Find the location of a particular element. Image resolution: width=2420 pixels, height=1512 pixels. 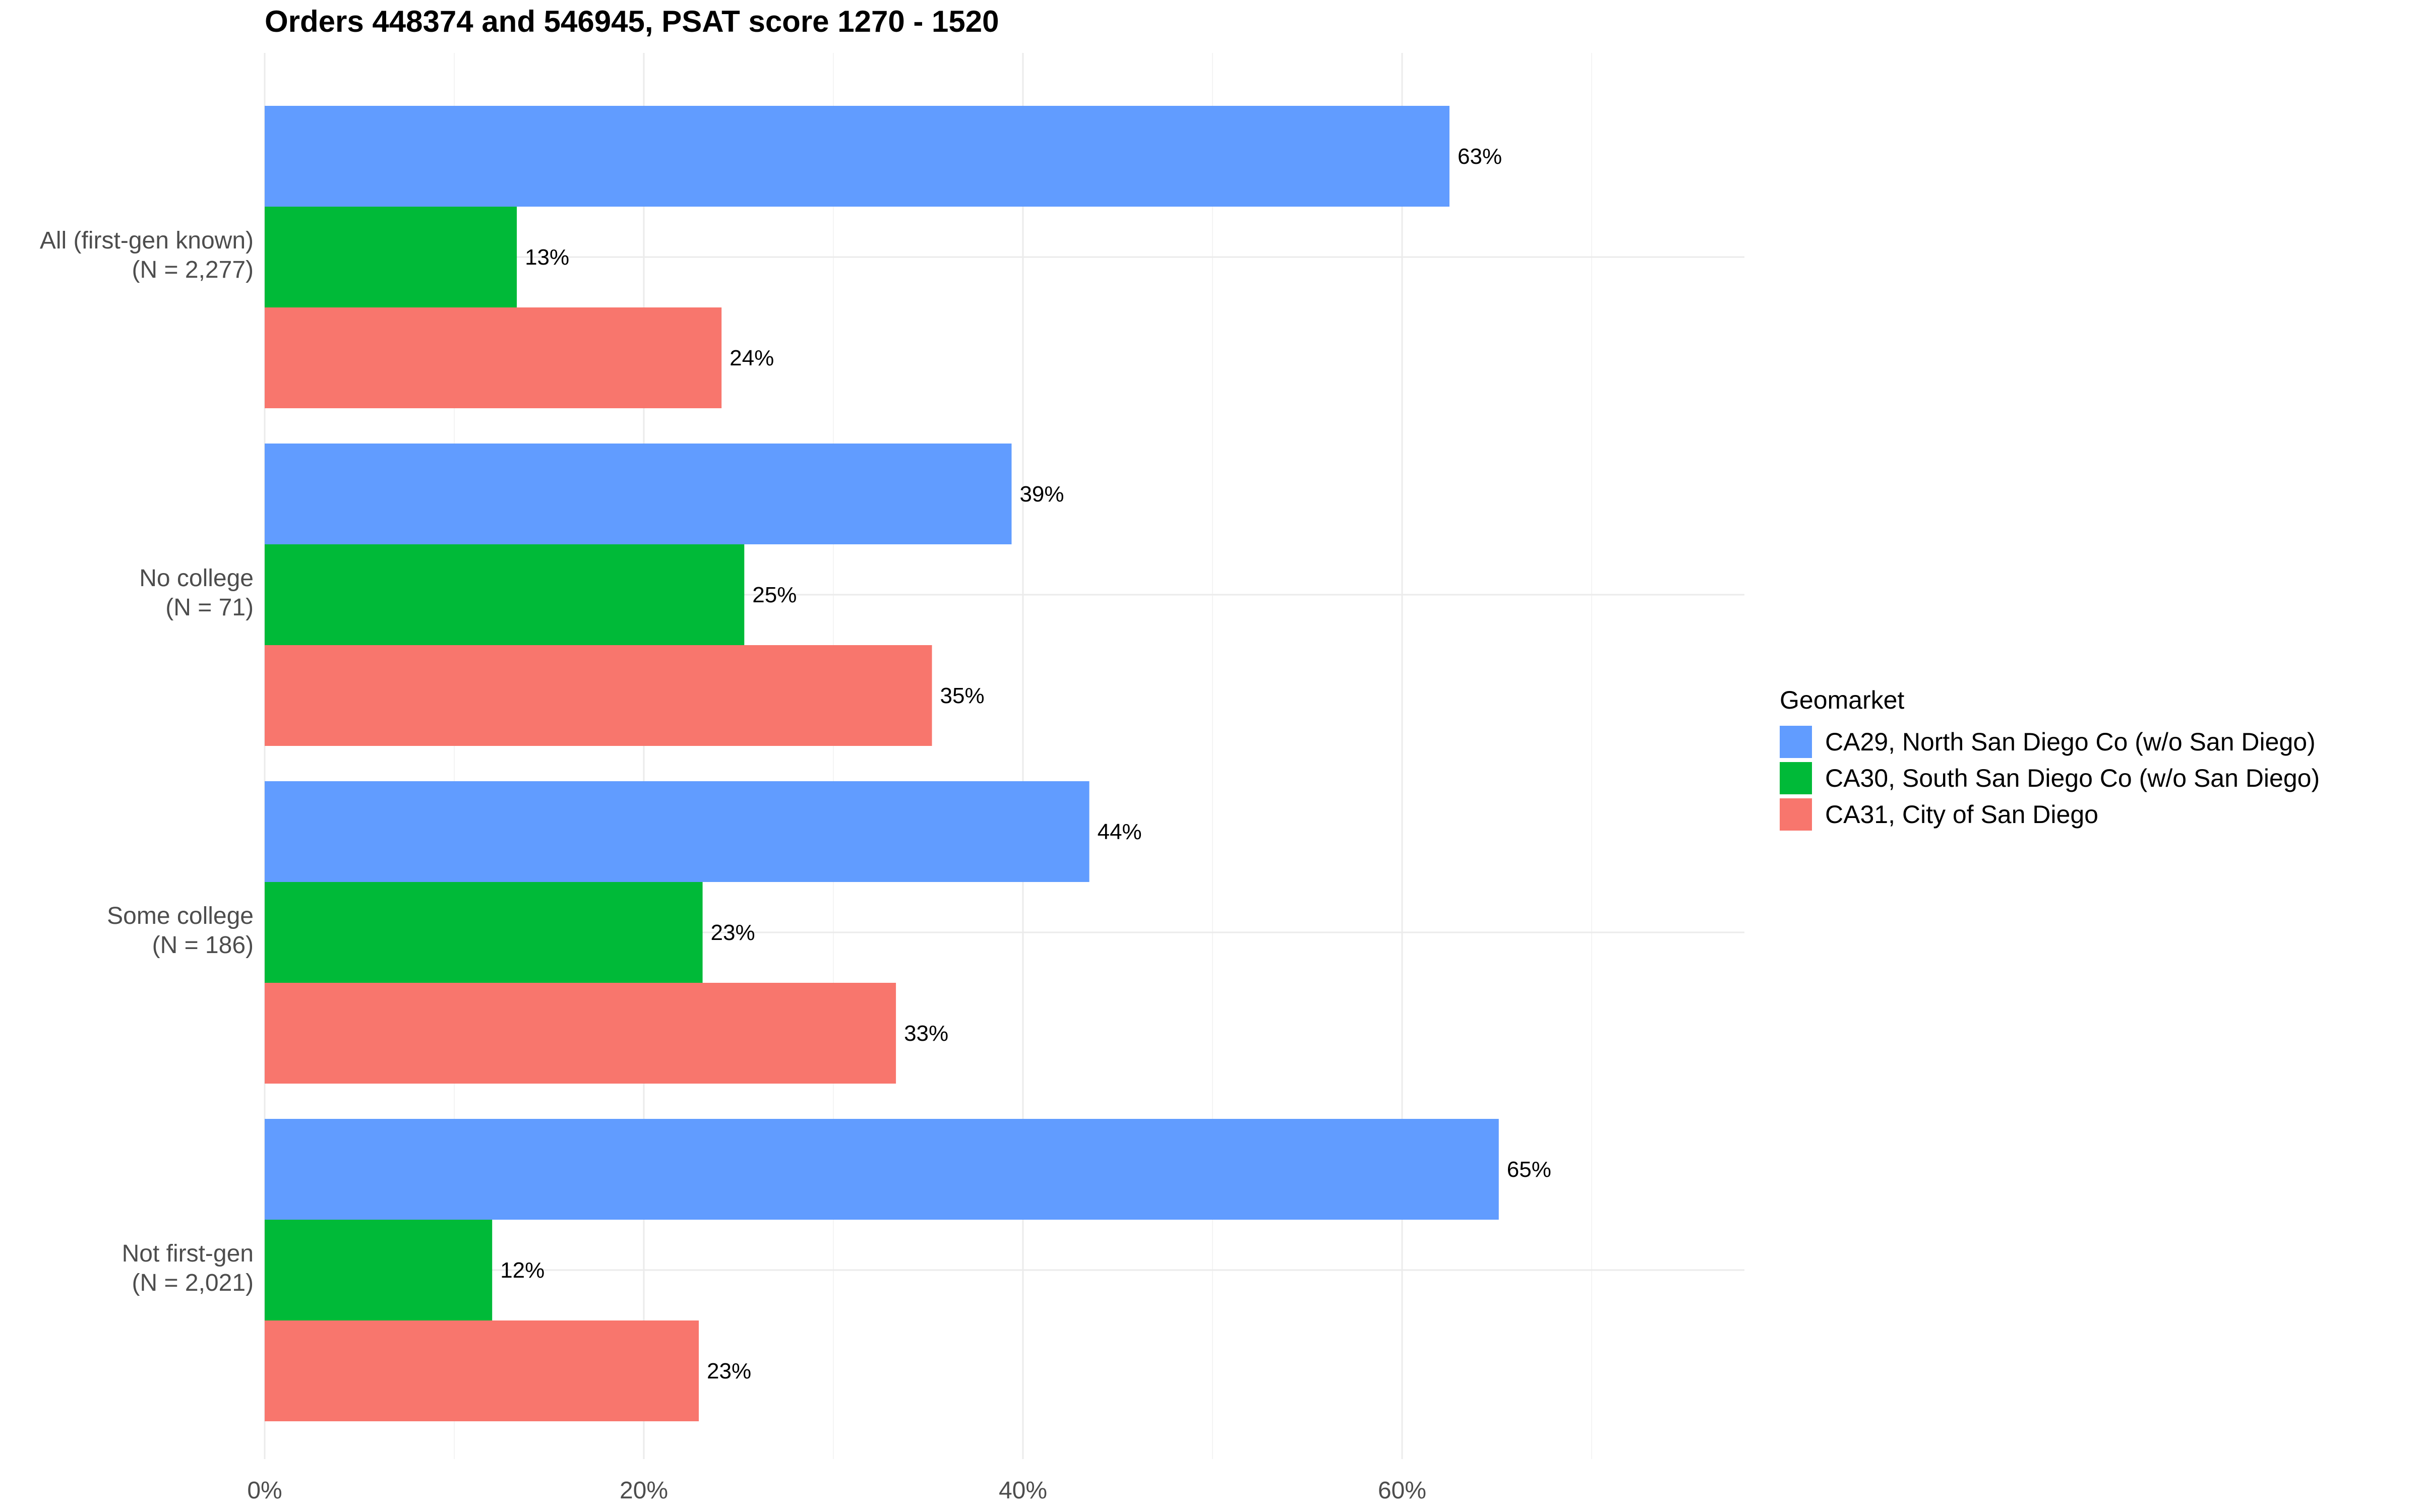

category-label-some-college: Some college (N = 186) is located at coordinates (180, 931).